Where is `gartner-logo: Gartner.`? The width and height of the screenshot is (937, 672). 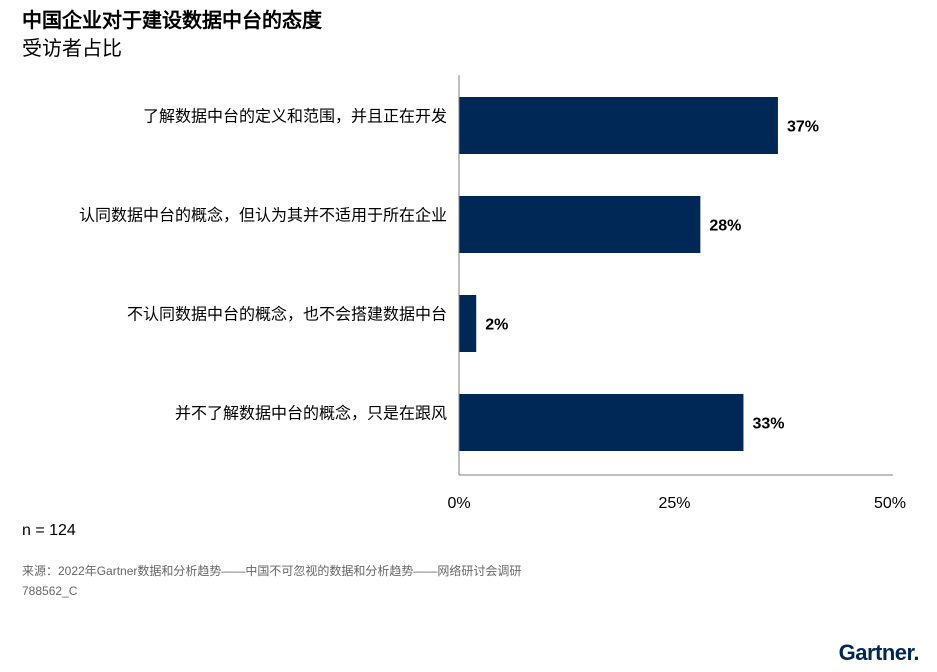 gartner-logo: Gartner. is located at coordinates (879, 652).